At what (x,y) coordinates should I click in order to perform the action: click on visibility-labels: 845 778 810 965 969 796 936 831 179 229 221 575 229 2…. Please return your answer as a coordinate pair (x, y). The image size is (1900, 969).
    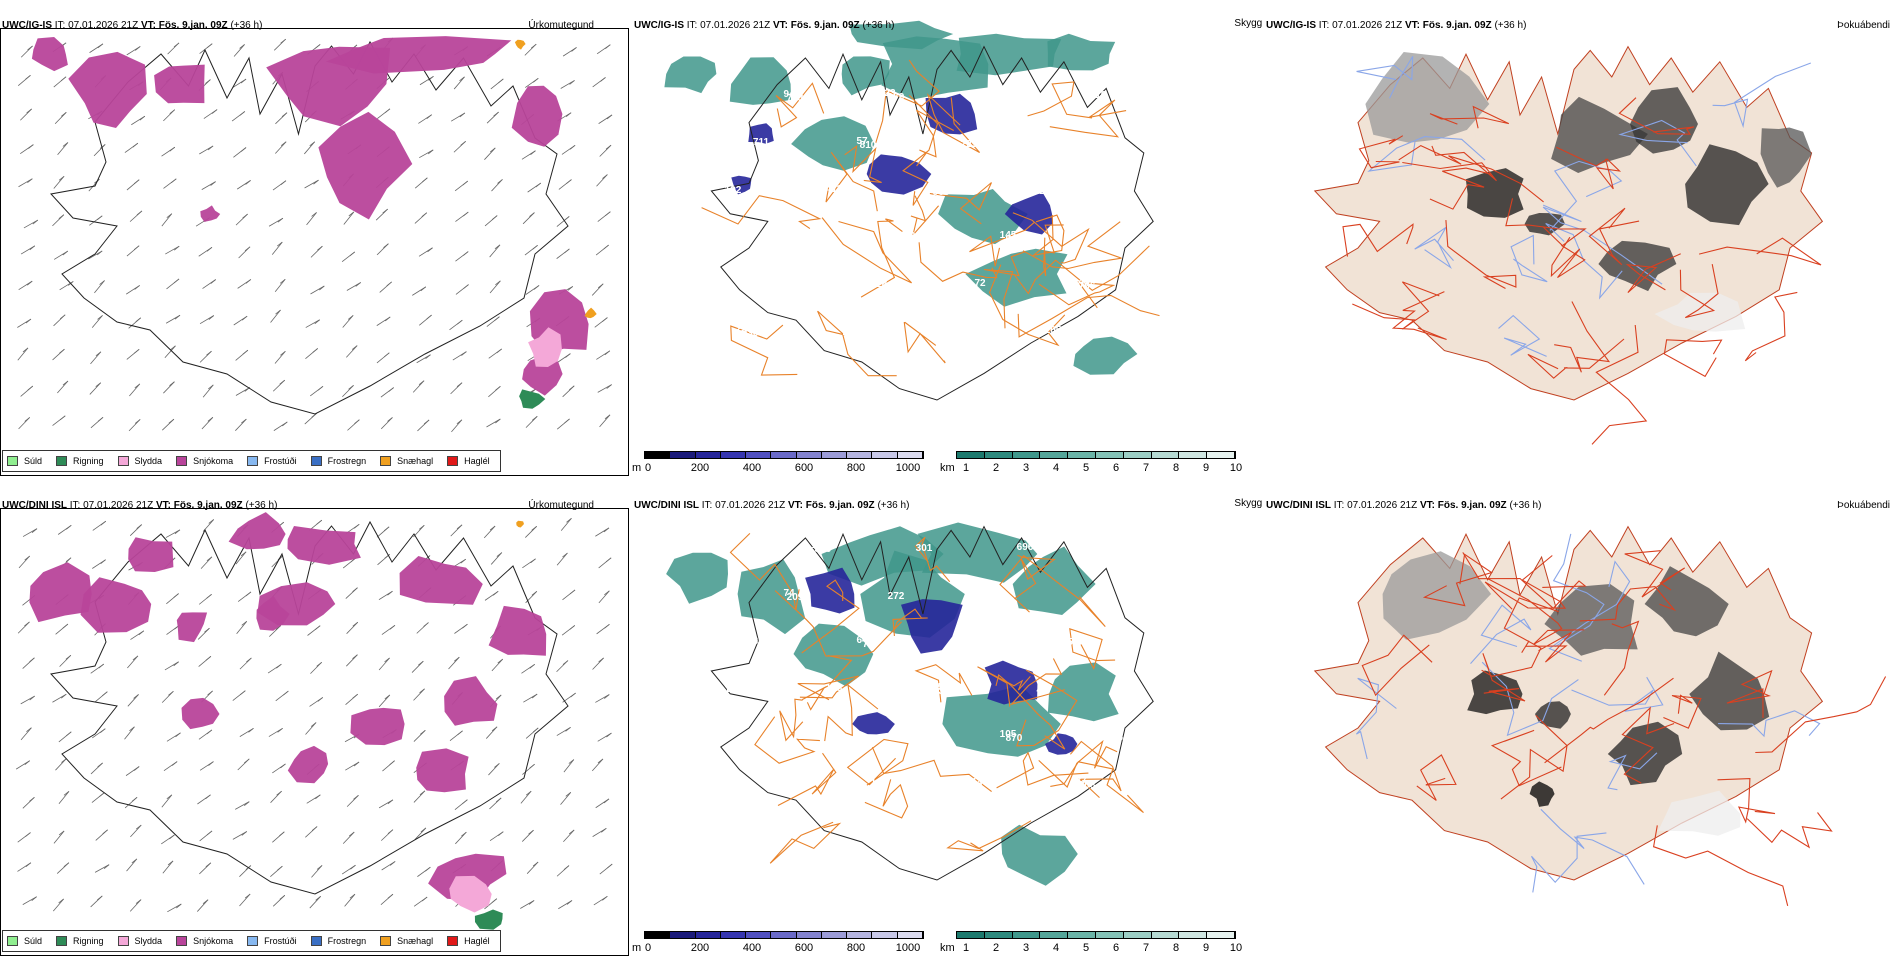
    Looking at the image, I should click on (924, 216).